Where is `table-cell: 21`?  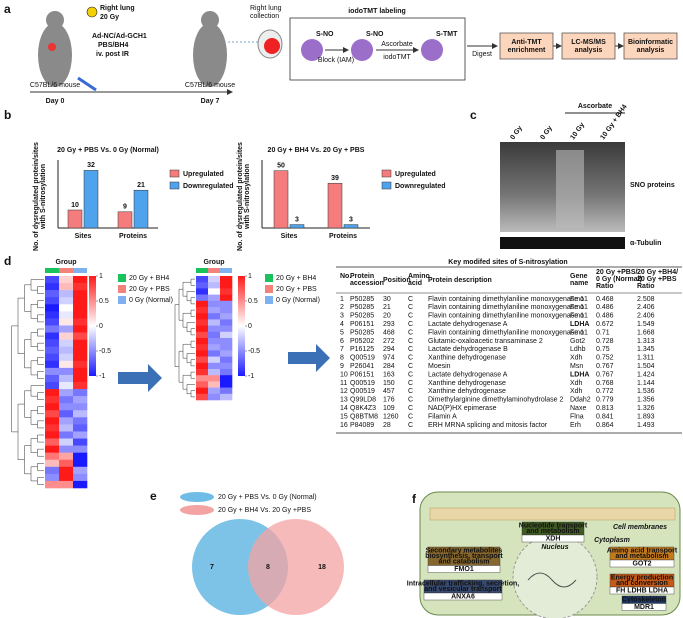 table-cell: 21 is located at coordinates (387, 307).